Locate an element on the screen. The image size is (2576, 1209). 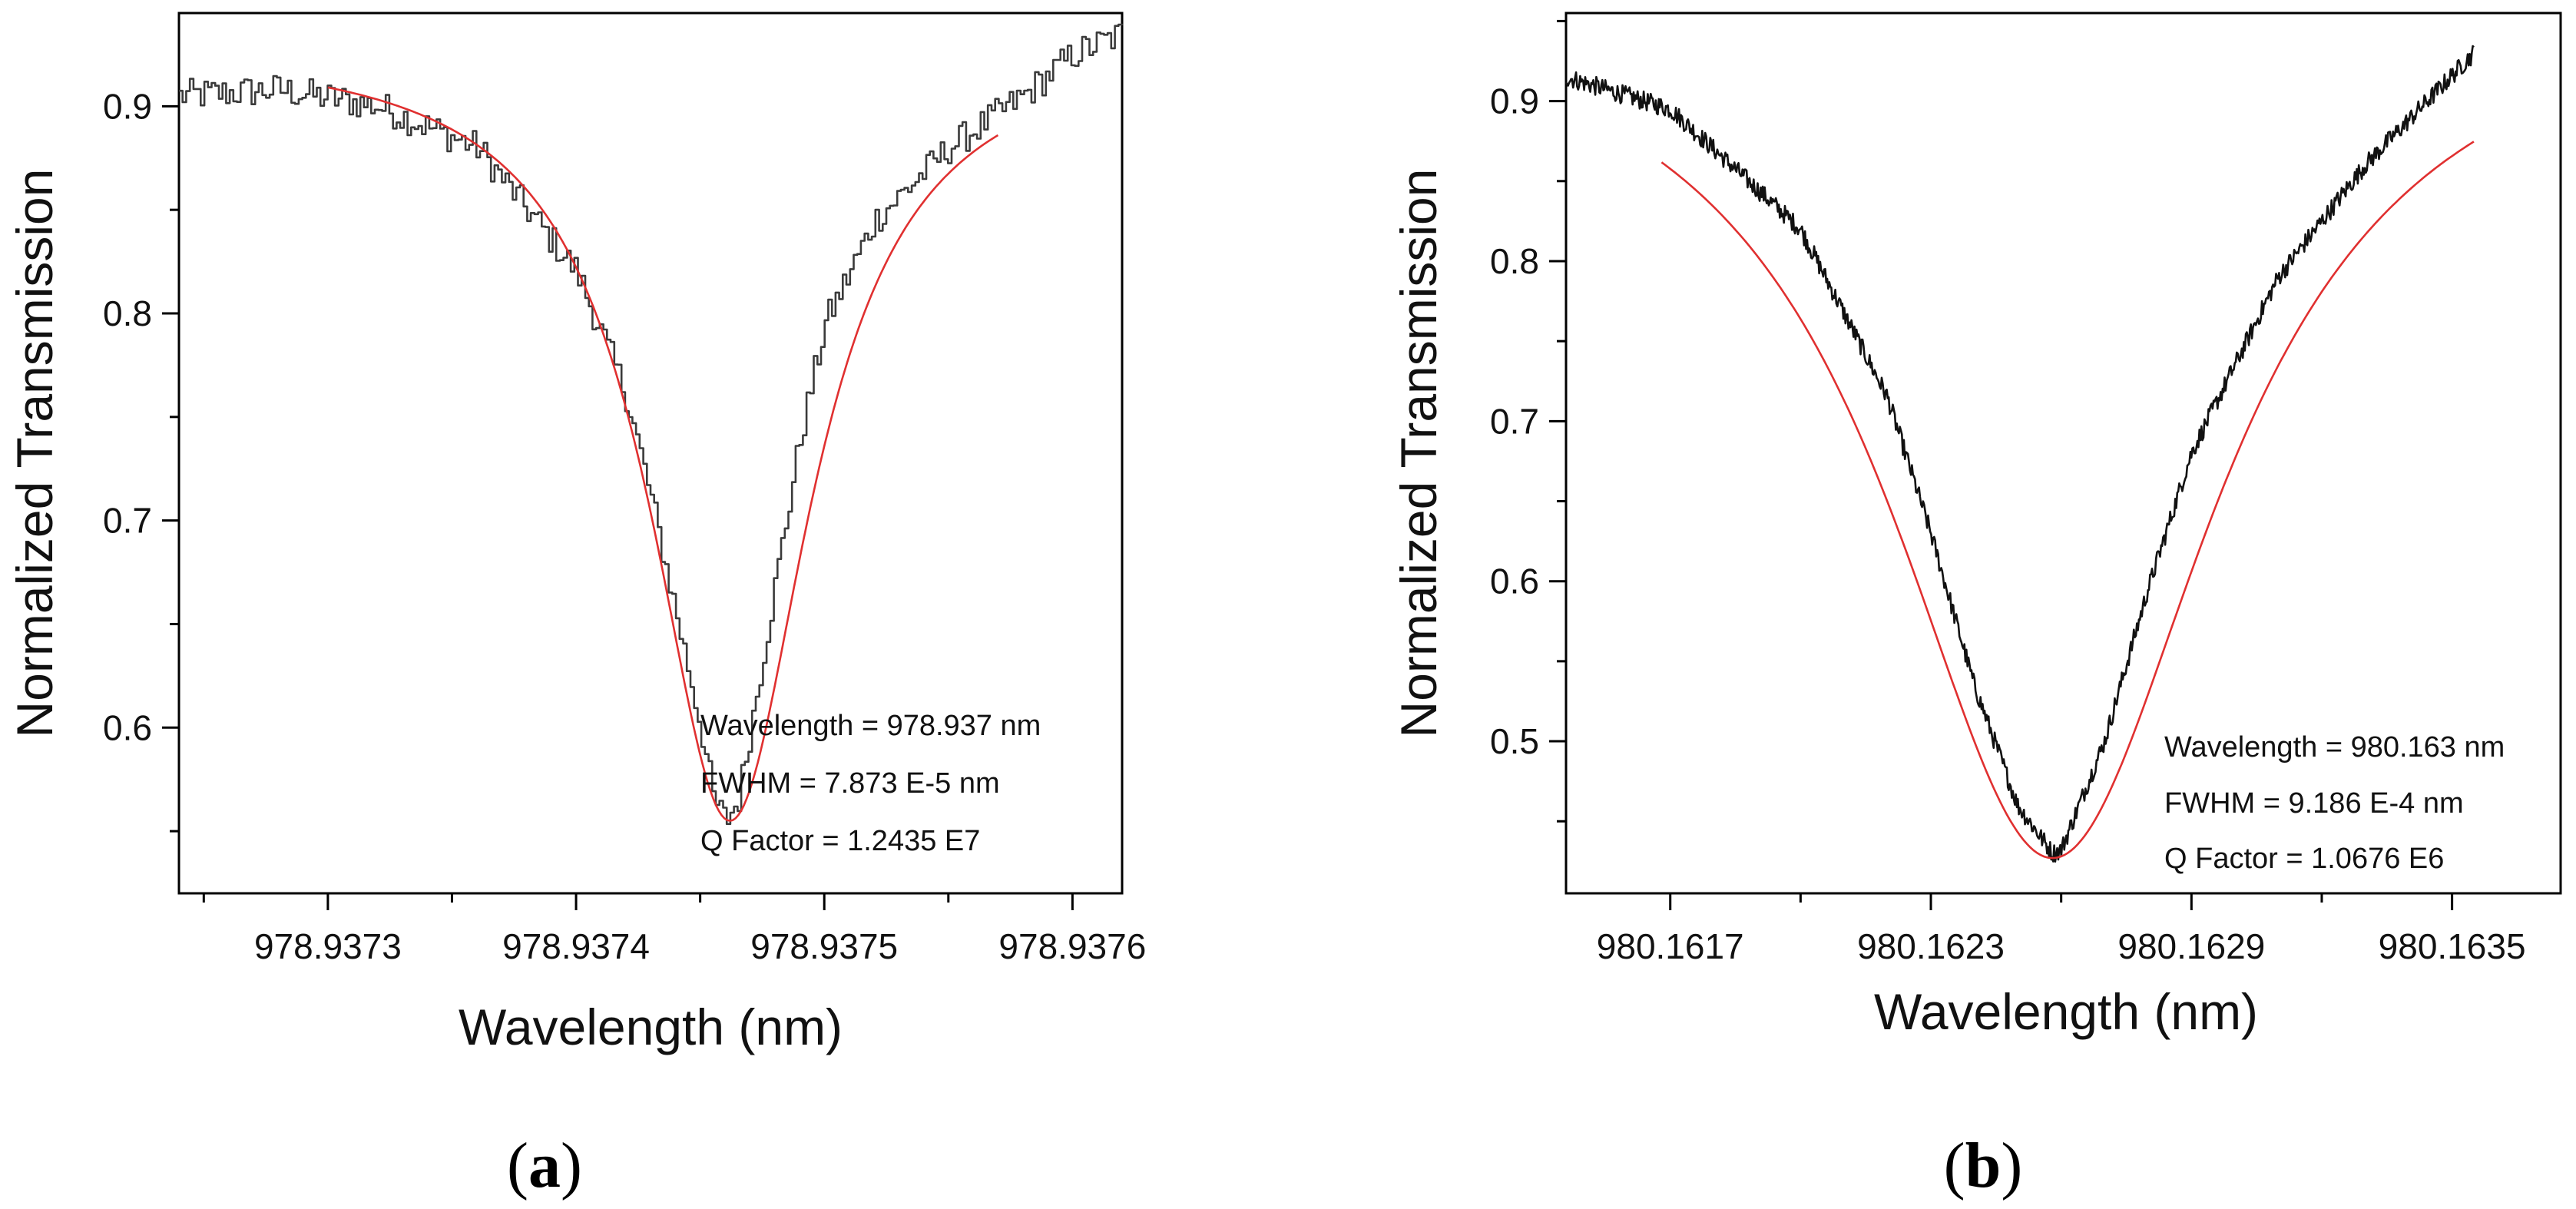
panel-a-label: (a) is located at coordinates (544, 1165).